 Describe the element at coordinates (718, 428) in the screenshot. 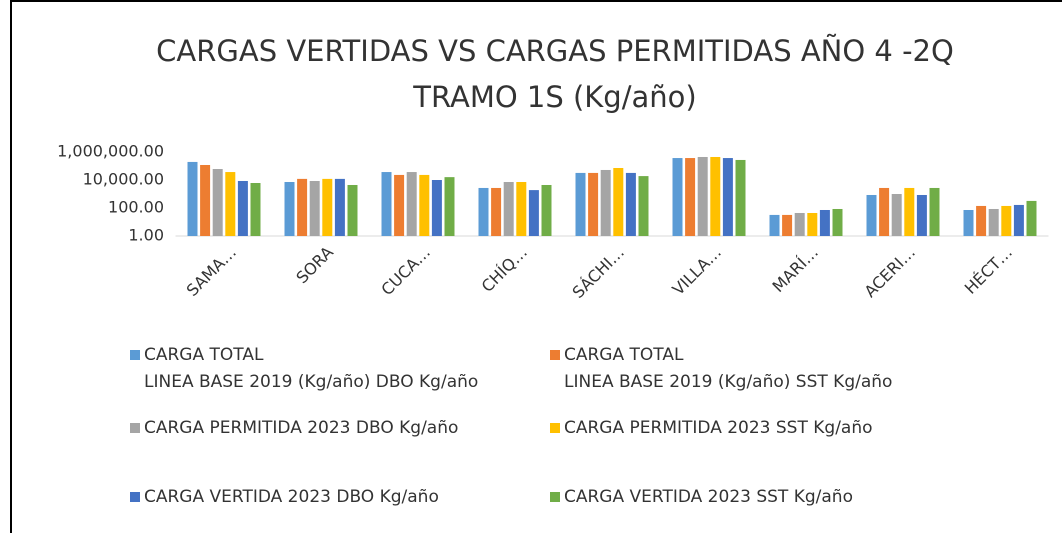

I see `legend-label: CARGA PERMITIDA 2023 SST Kg/año` at that location.